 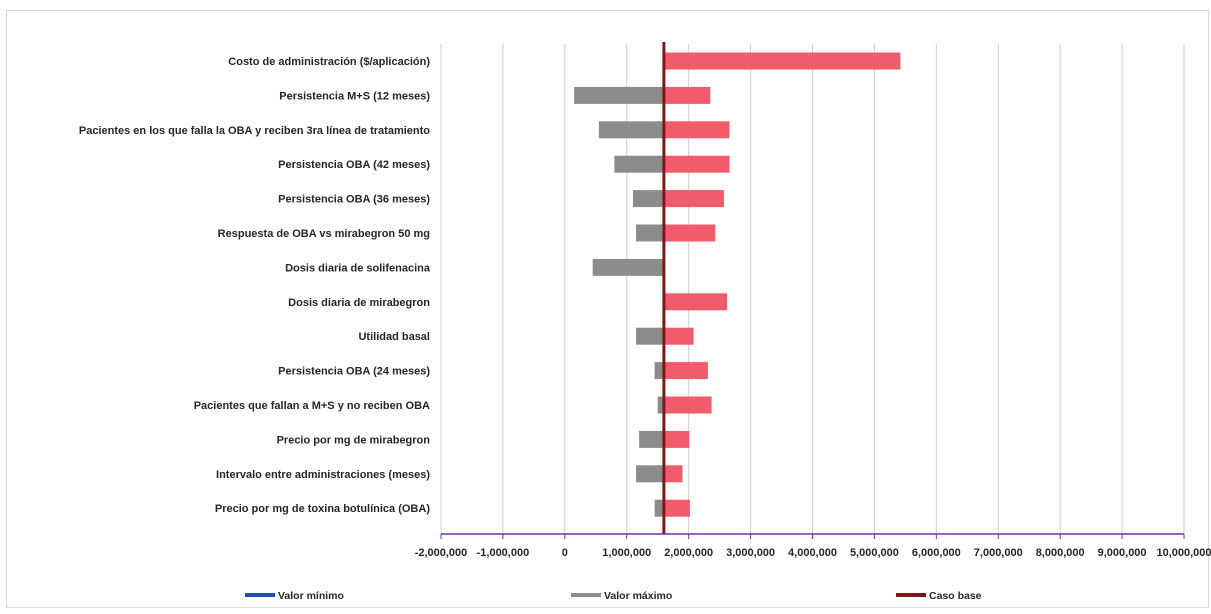 What do you see at coordinates (311, 596) in the screenshot?
I see `legend-valor-minimo-label: Valor mínimo` at bounding box center [311, 596].